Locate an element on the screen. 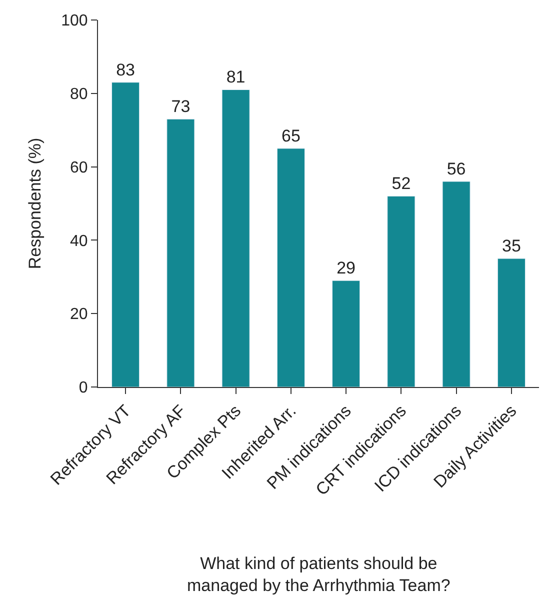 The width and height of the screenshot is (551, 604). data-label: 35 is located at coordinates (511, 246).